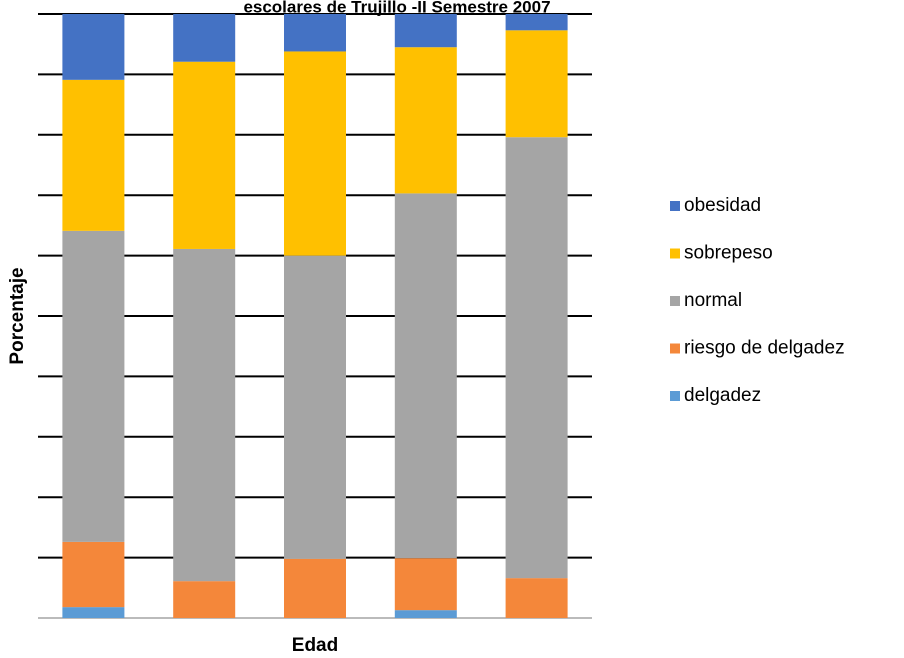 The height and width of the screenshot is (658, 904). What do you see at coordinates (396, 8) in the screenshot?
I see `chart-title: escolares de Trujillo -II Semestre 2007` at bounding box center [396, 8].